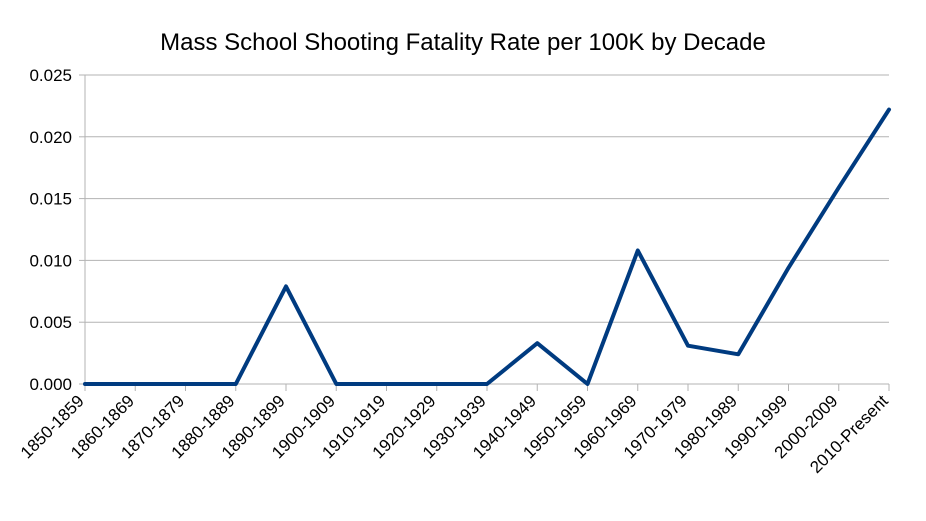 This screenshot has width=926, height=521. I want to click on y-tick-label: 0.025, so click(50, 75).